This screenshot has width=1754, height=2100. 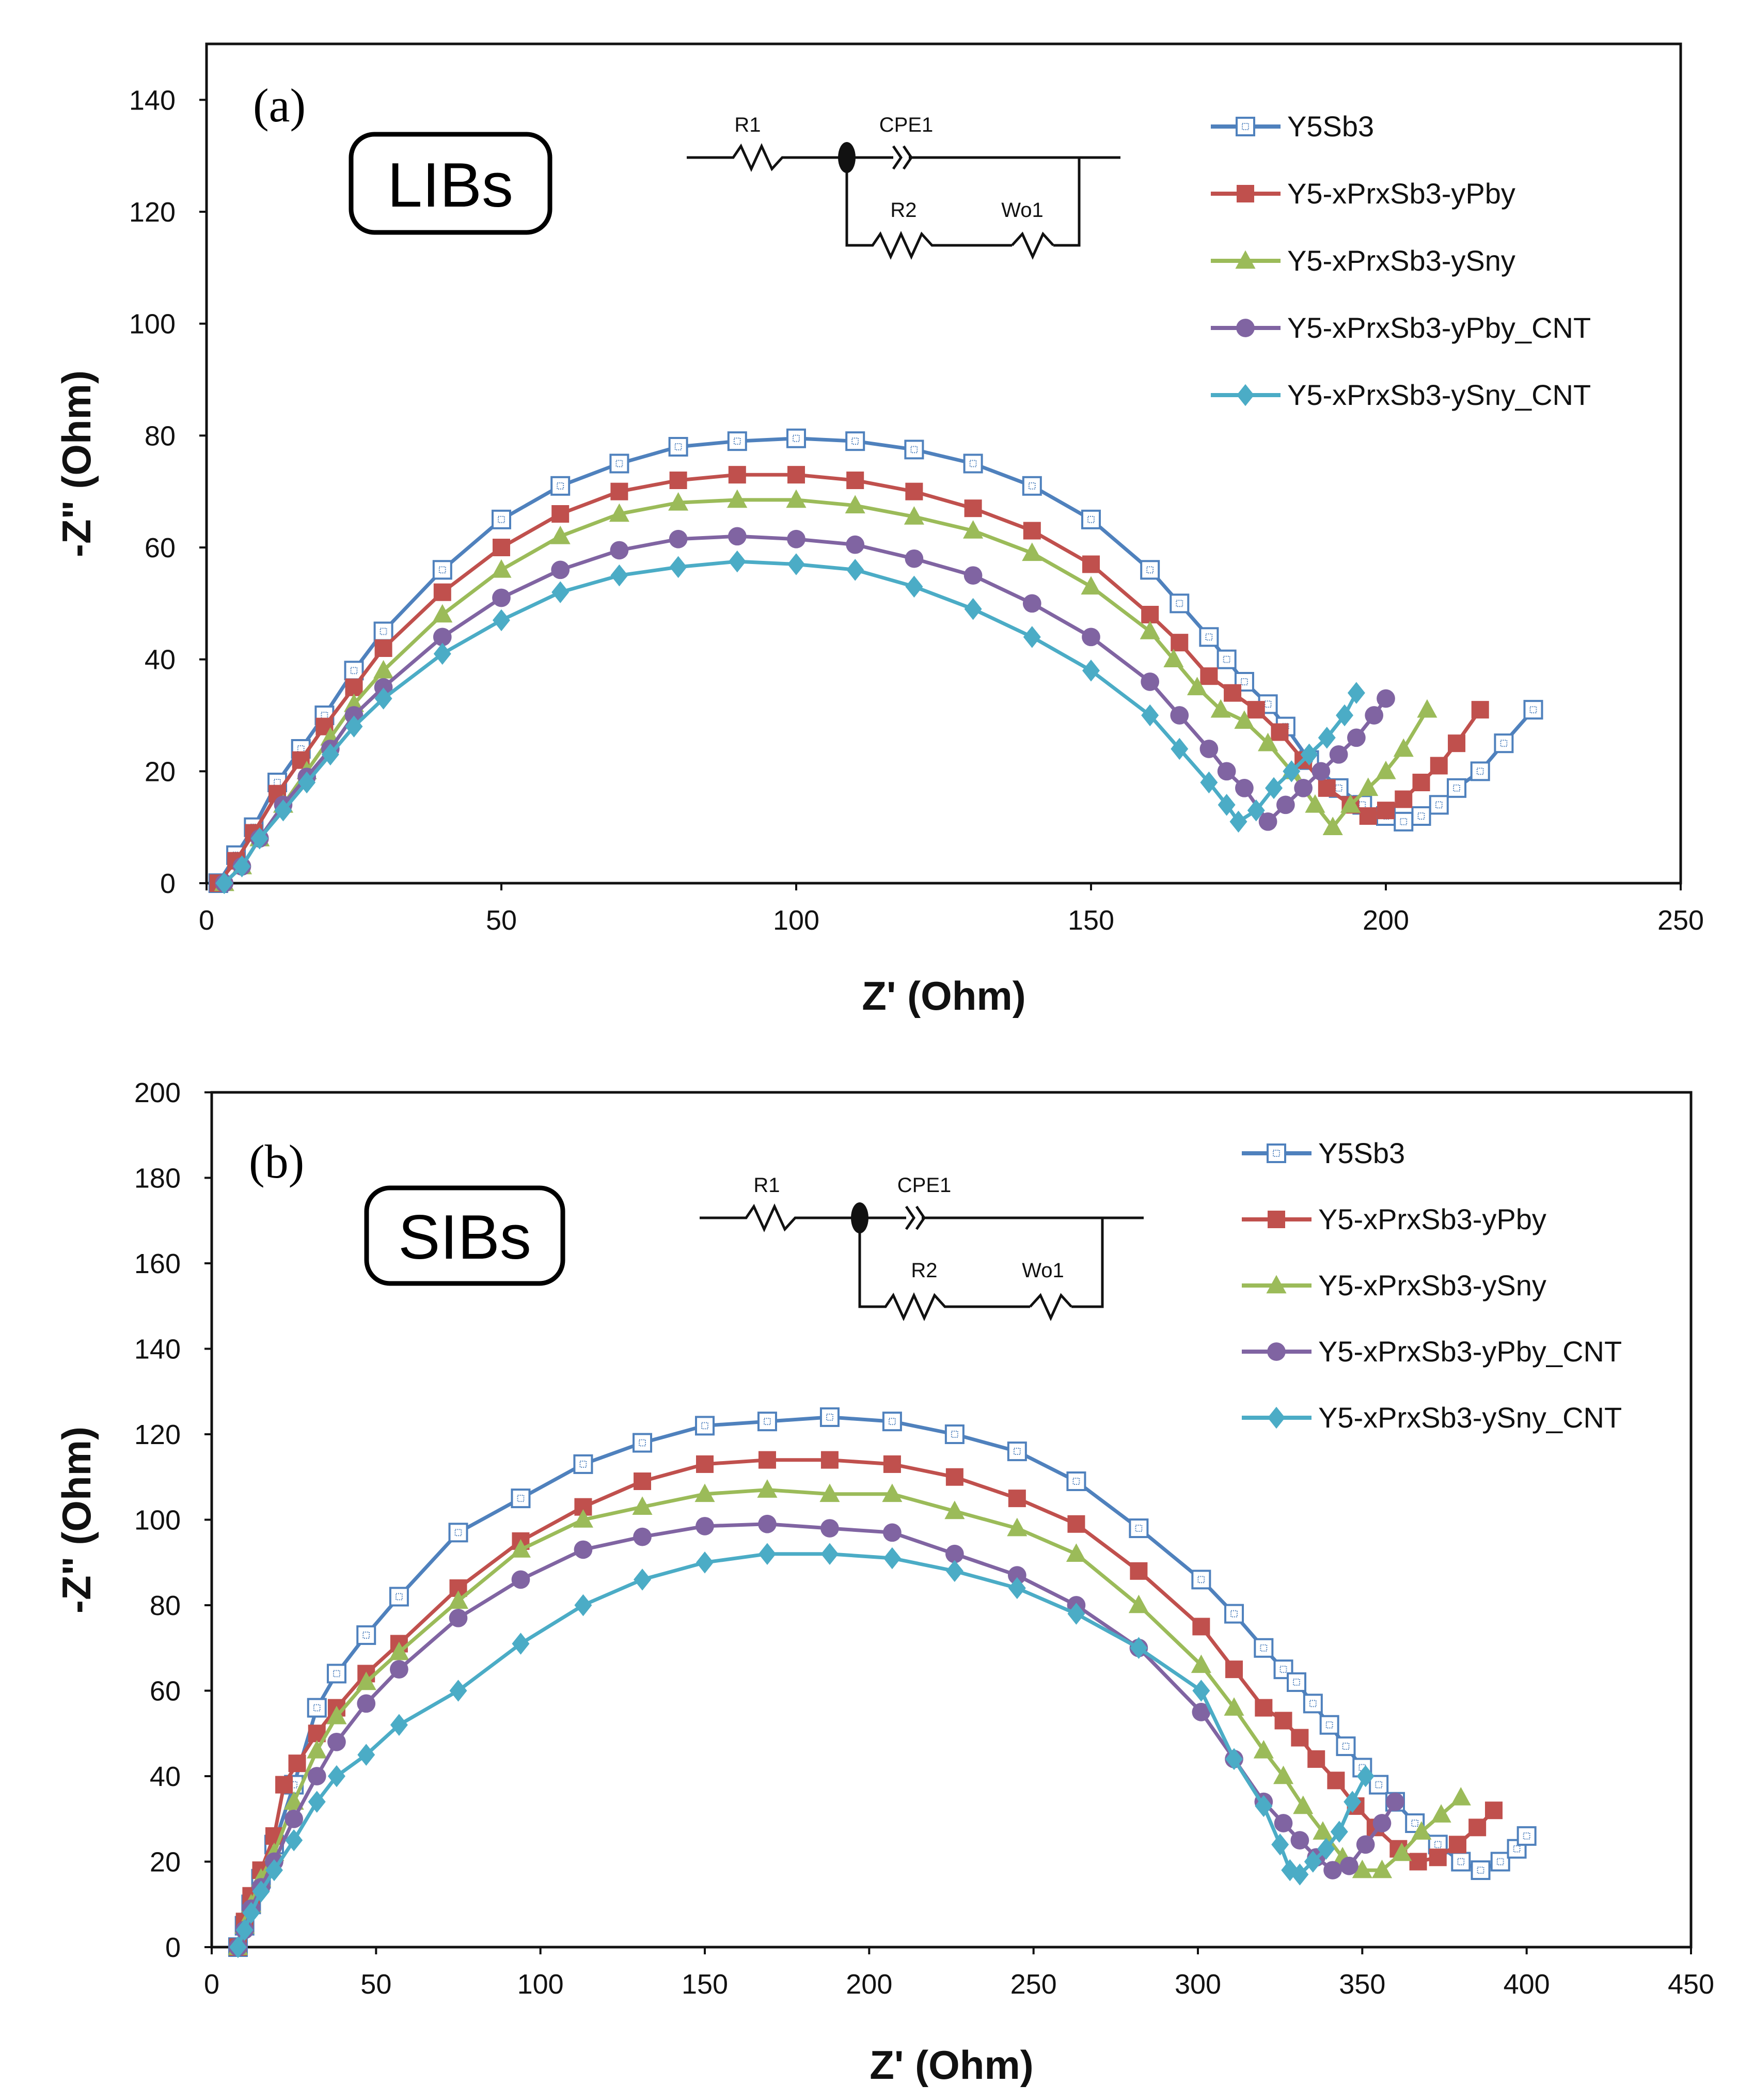 What do you see at coordinates (1091, 921) in the screenshot?
I see `panel-a-xtick-label: 150` at bounding box center [1091, 921].